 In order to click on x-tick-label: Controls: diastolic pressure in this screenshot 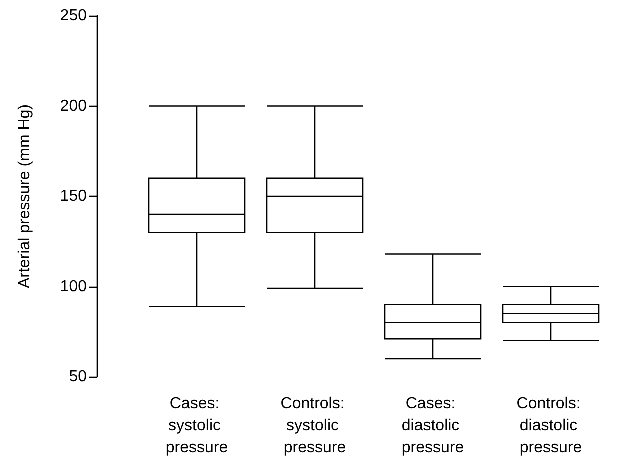, I will do `click(551, 426)`.